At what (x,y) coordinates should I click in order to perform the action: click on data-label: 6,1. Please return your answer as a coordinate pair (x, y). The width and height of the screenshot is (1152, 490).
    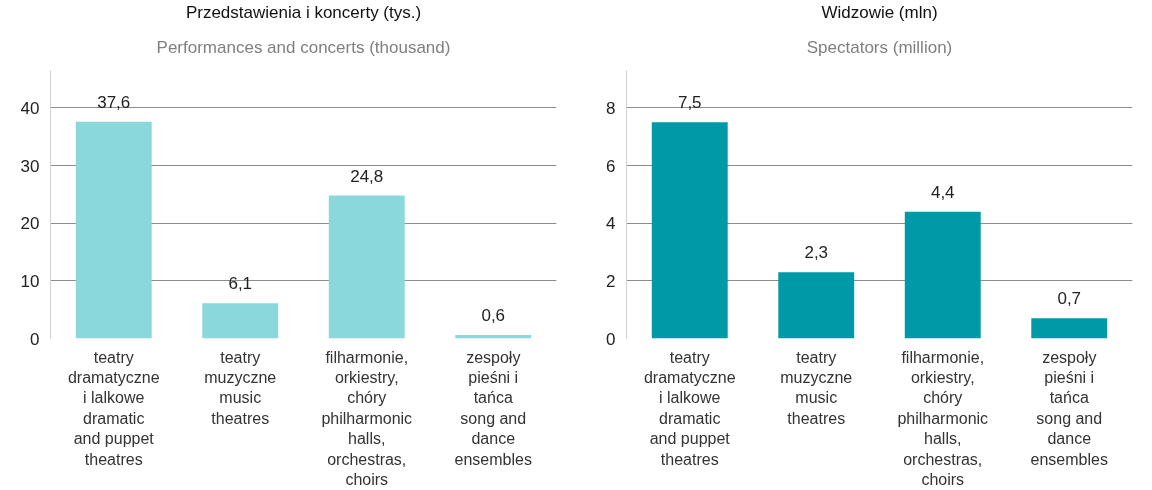
    Looking at the image, I should click on (240, 284).